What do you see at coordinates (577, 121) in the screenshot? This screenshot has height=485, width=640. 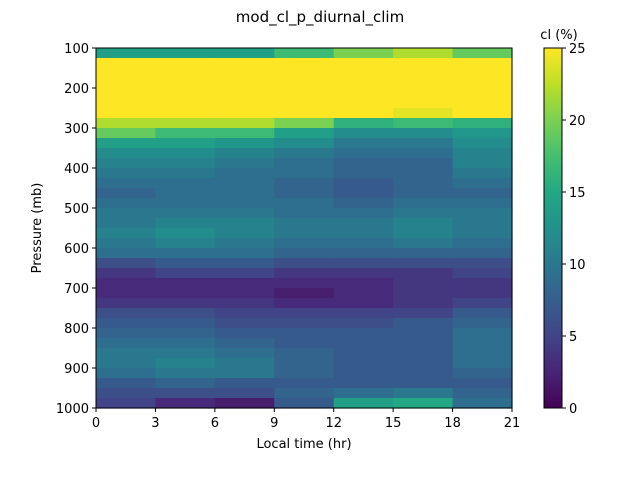 I see `colorbar-tick-label: 20` at bounding box center [577, 121].